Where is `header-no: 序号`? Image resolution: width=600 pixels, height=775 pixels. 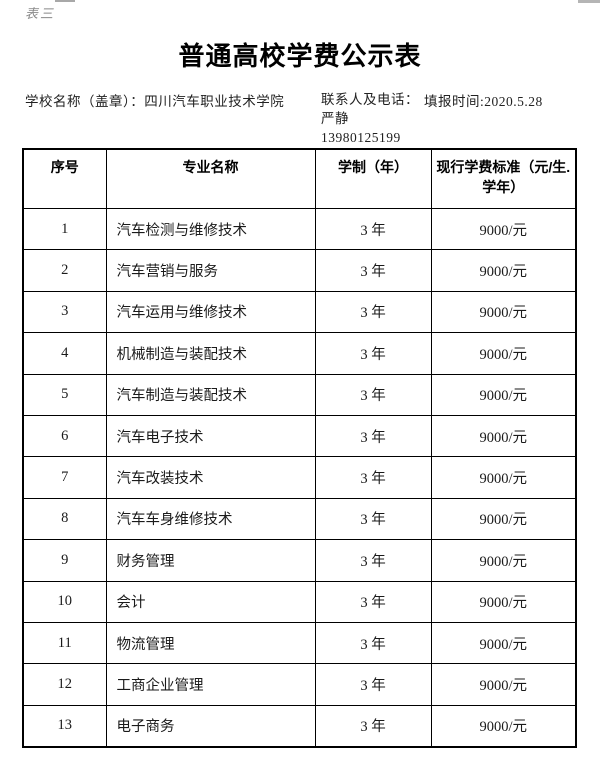
header-no: 序号 is located at coordinates (64, 178).